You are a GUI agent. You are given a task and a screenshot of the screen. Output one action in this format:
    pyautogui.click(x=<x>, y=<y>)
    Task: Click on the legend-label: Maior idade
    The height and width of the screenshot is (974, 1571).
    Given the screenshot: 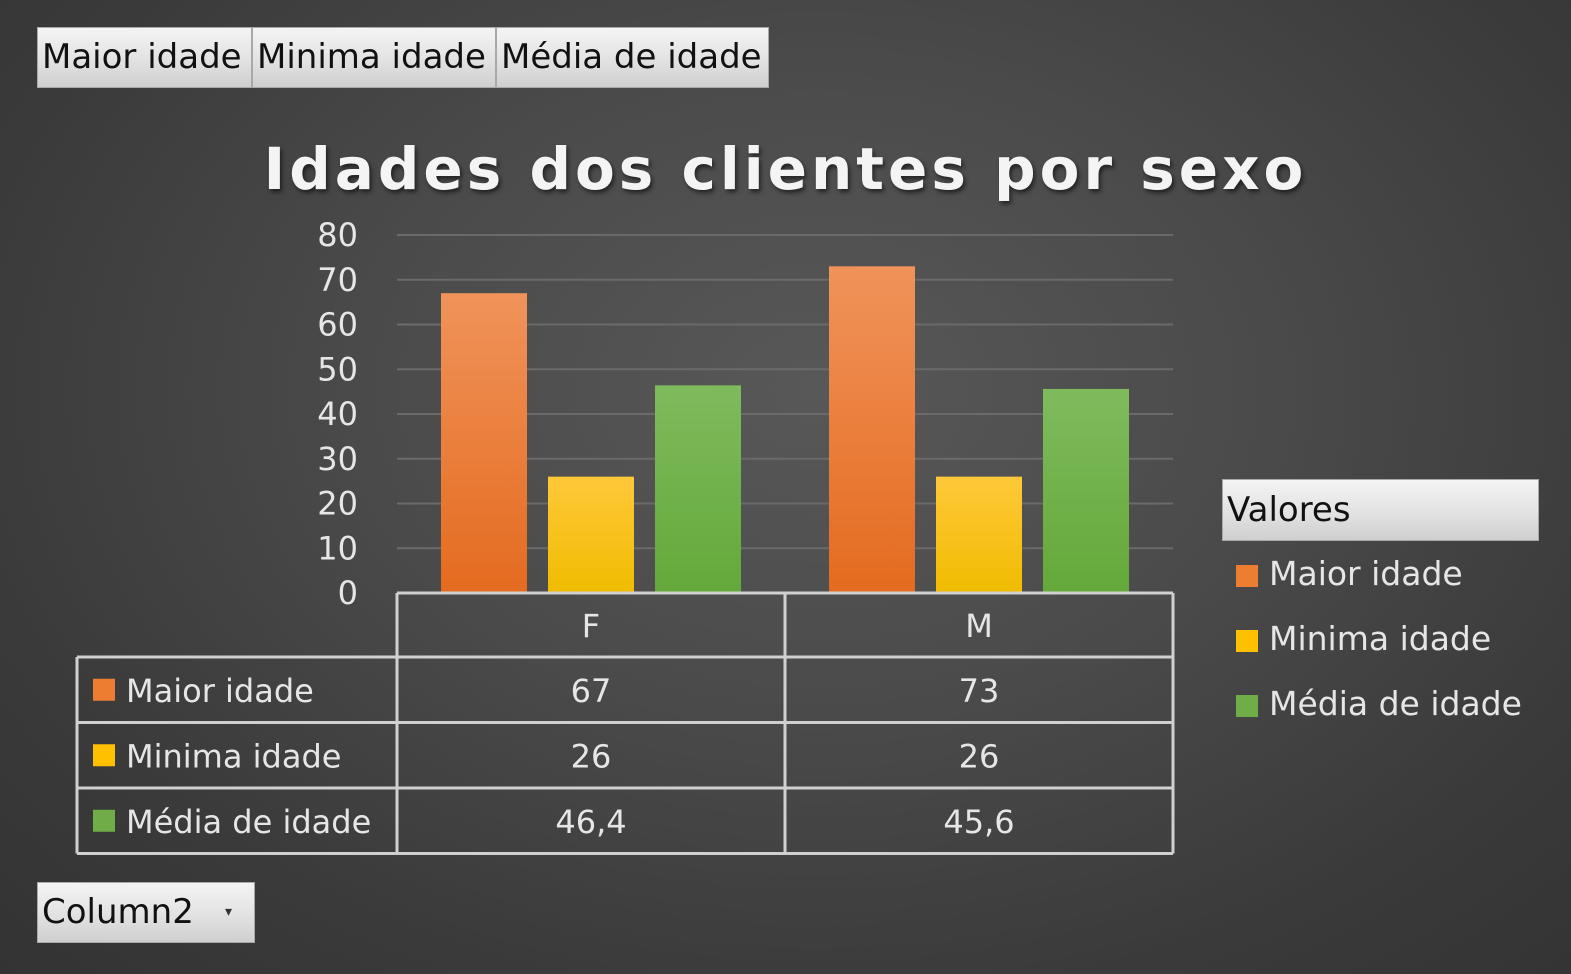 What is the action you would take?
    pyautogui.click(x=1366, y=573)
    